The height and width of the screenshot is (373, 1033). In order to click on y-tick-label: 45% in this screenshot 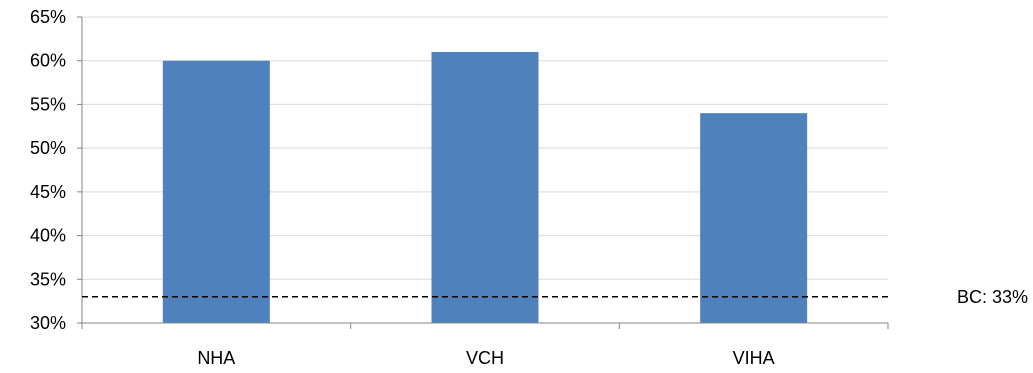, I will do `click(48, 192)`.